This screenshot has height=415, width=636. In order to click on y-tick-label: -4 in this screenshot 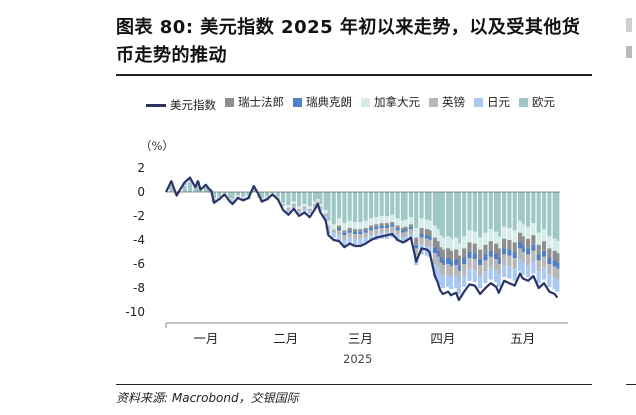, I will do `click(139, 240)`.